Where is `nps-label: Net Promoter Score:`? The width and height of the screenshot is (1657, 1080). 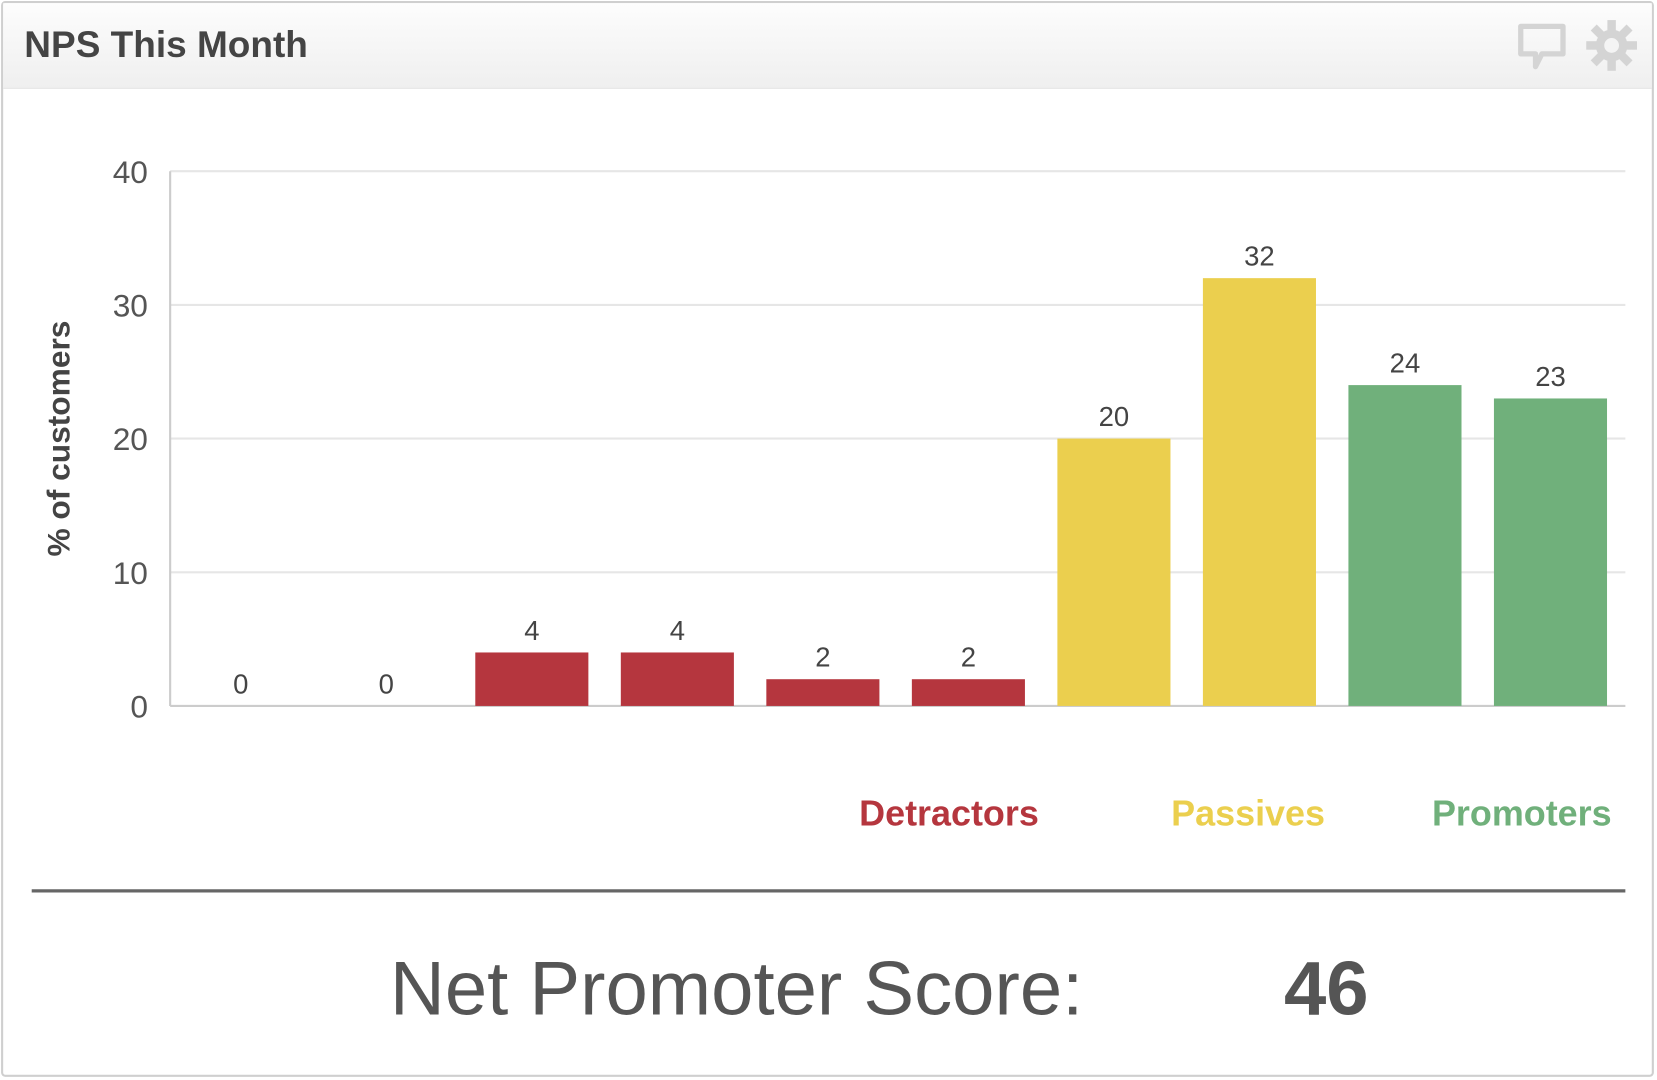
nps-label: Net Promoter Score: is located at coordinates (736, 989).